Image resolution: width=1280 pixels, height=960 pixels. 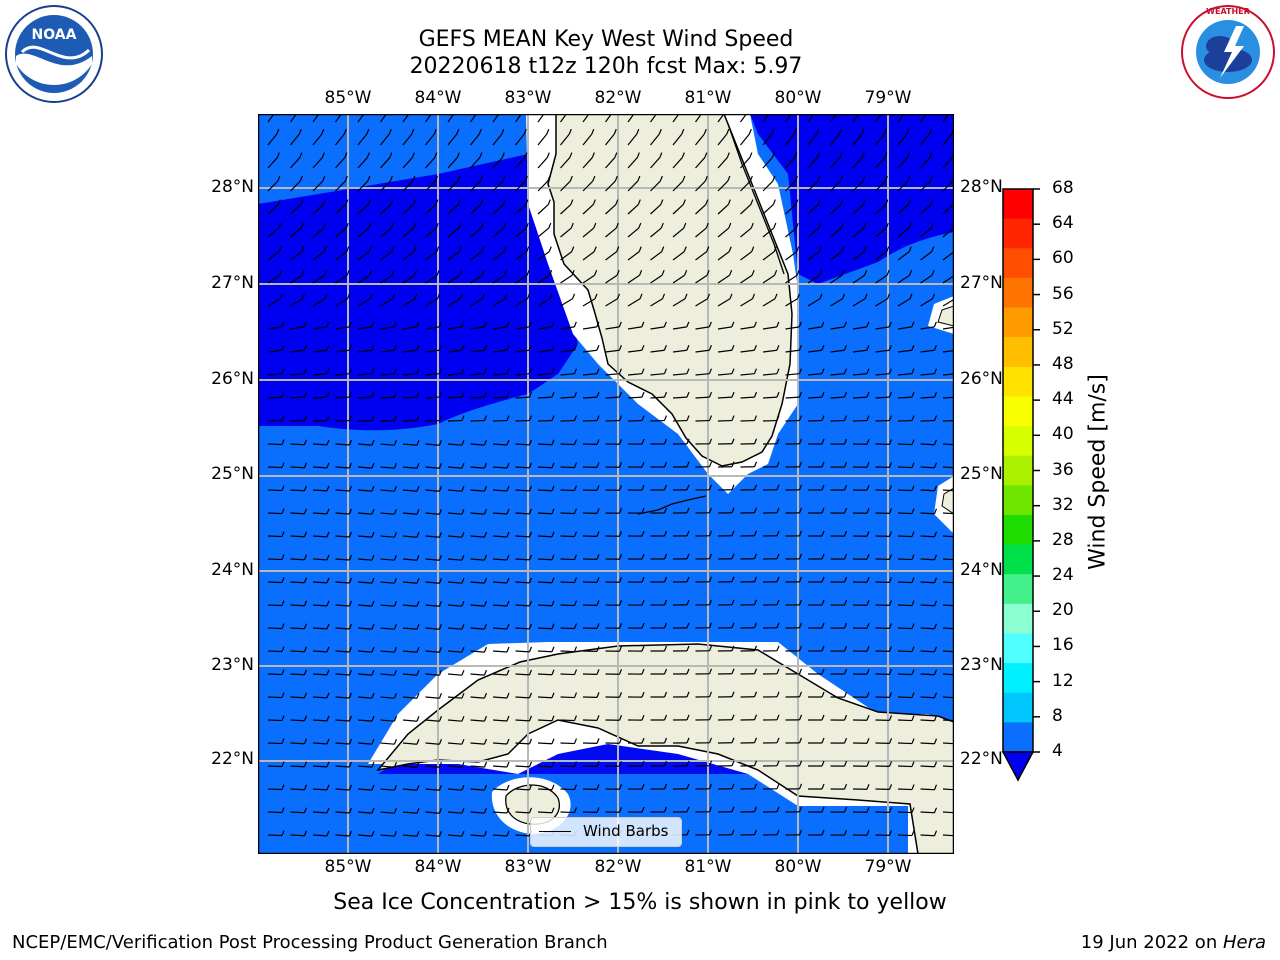 I want to click on chart-subtitle: 20220618 t12z 120h fcst Max: 5.97, so click(x=606, y=66).